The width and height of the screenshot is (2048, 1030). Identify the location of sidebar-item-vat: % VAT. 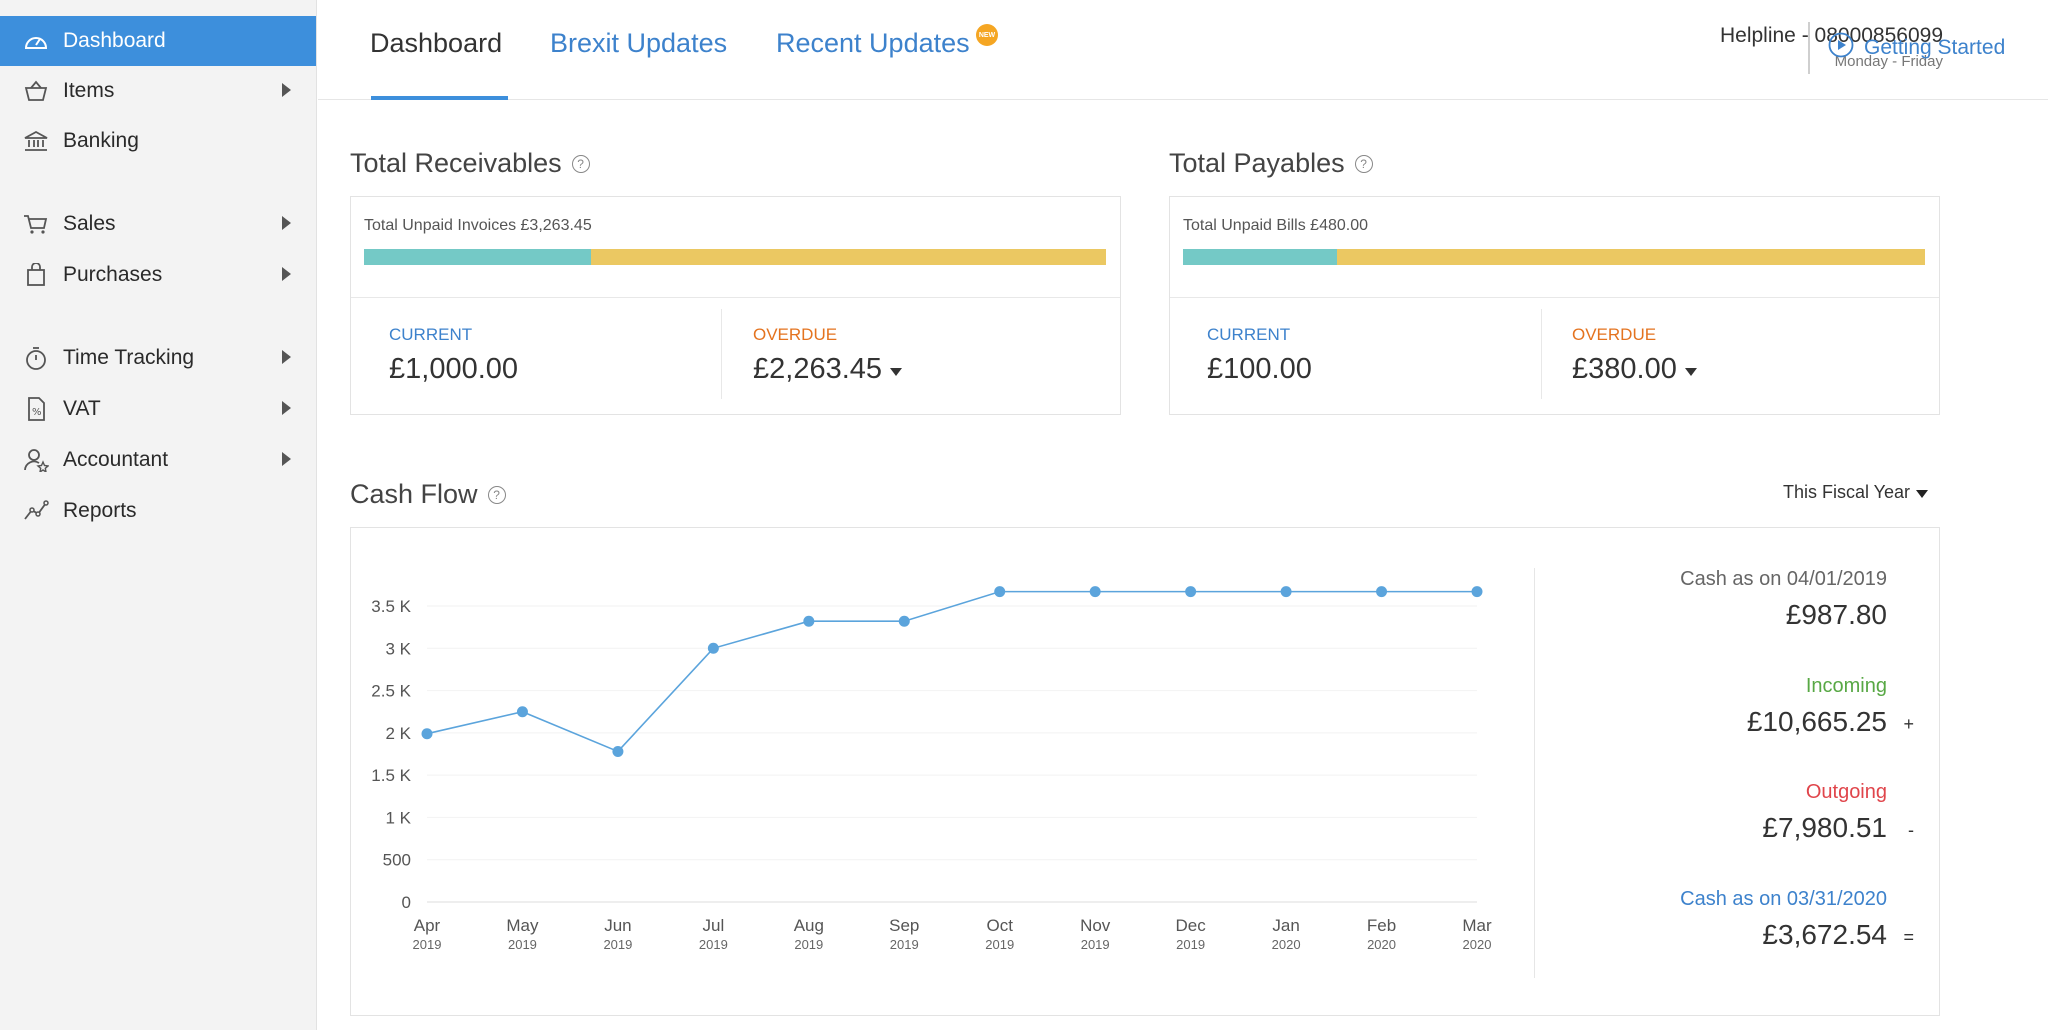
(158, 409).